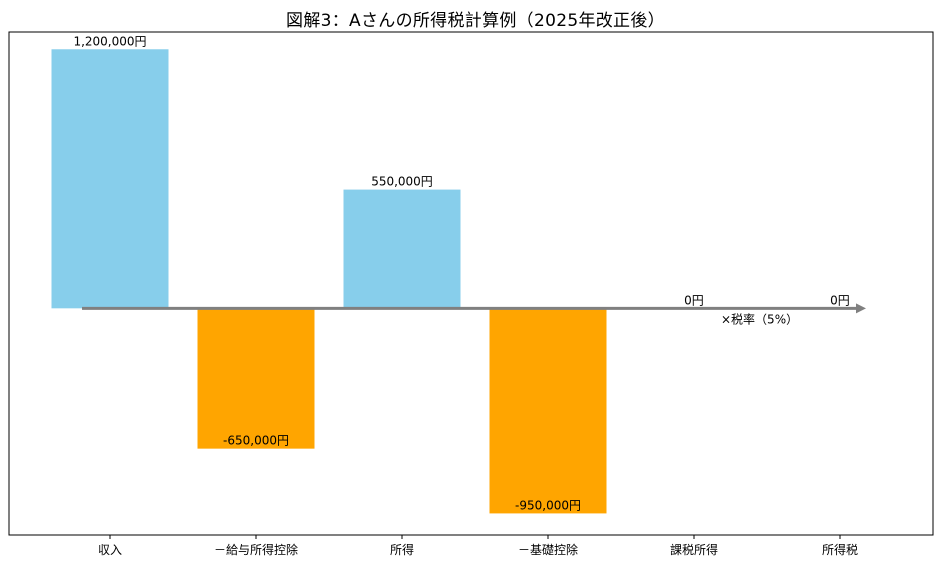  I want to click on tax-rate-annotation: ×税率（5%）, so click(759, 318).